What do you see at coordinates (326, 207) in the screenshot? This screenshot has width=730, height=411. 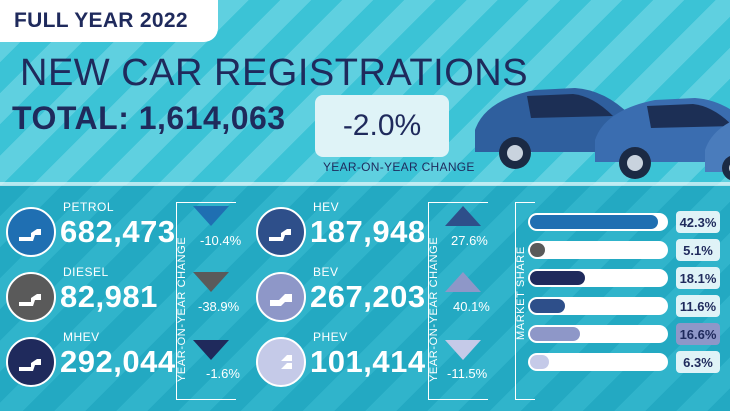 I see `fuel-label-hev: HEV` at bounding box center [326, 207].